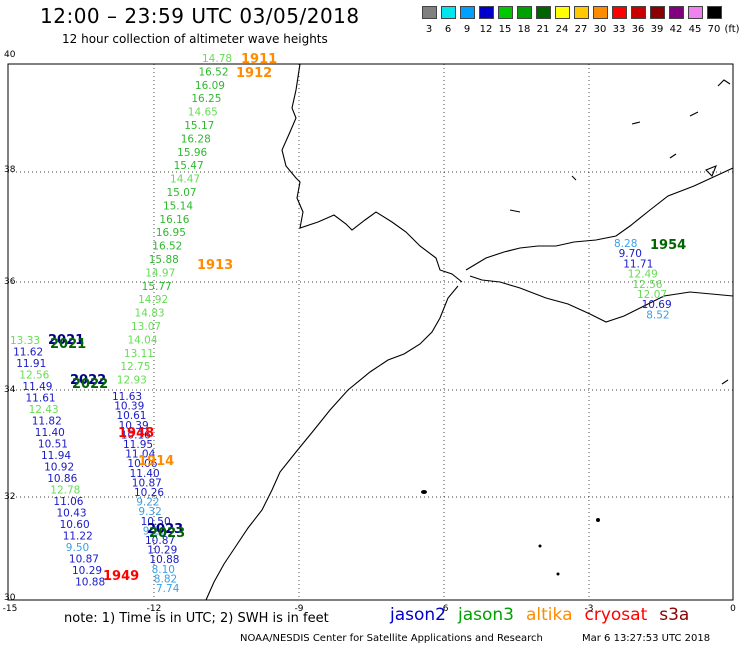 This screenshot has width=740, height=650. What do you see at coordinates (53, 445) in the screenshot?
I see `wave-height-label: 10.51` at bounding box center [53, 445].